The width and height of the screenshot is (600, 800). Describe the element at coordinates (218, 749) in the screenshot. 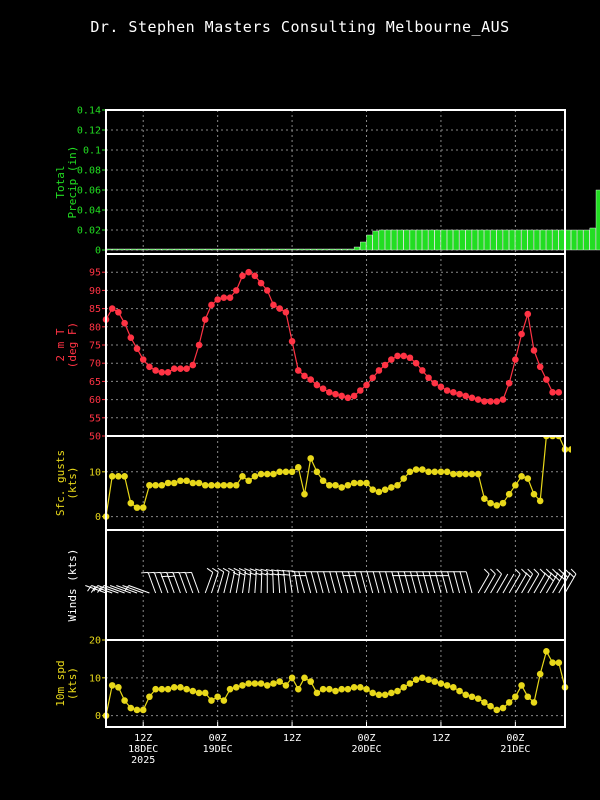

I see `x-tick-label: 19DEC` at that location.